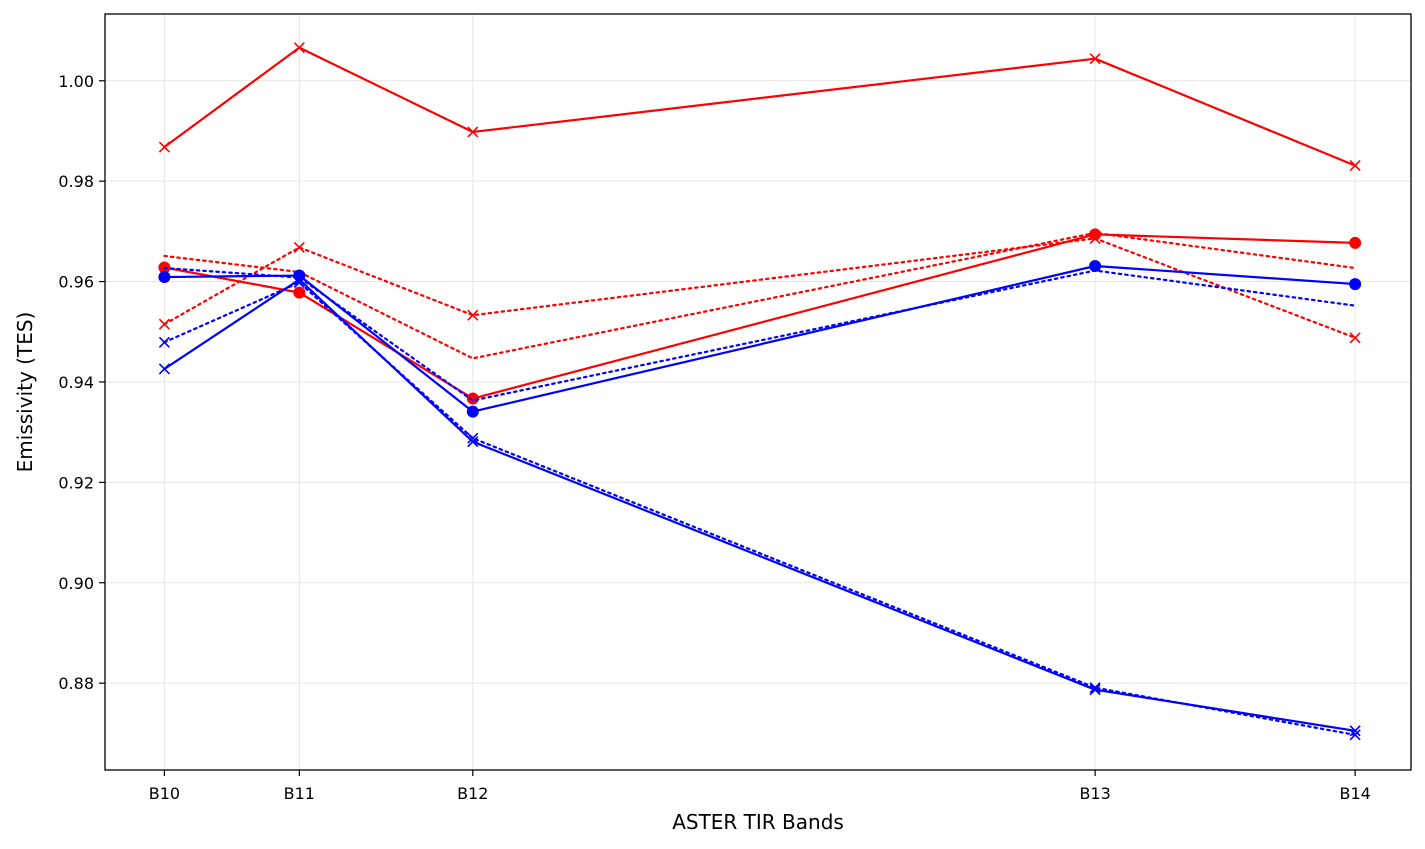  Describe the element at coordinates (299, 793) in the screenshot. I see `x-tick-label: B11` at that location.